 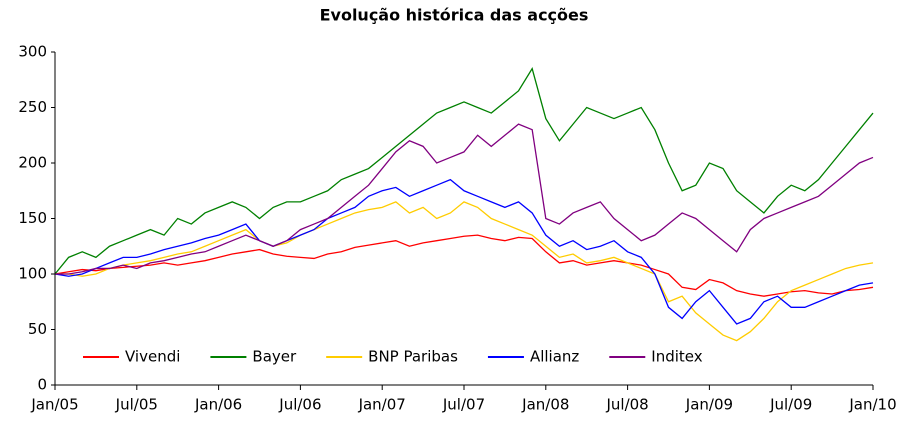 I want to click on y-tick-label: 300, so click(x=32, y=52).